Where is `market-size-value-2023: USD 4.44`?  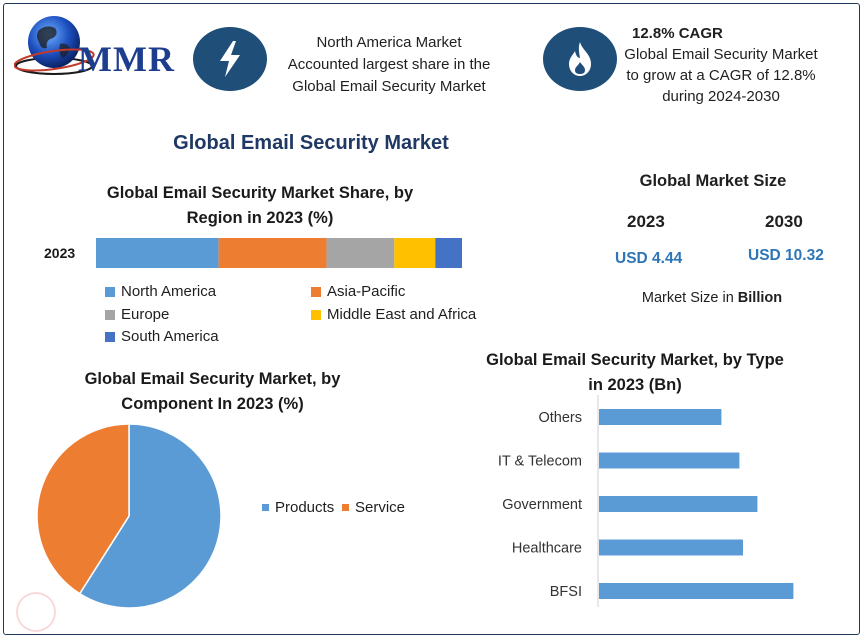
market-size-value-2023: USD 4.44 is located at coordinates (649, 258).